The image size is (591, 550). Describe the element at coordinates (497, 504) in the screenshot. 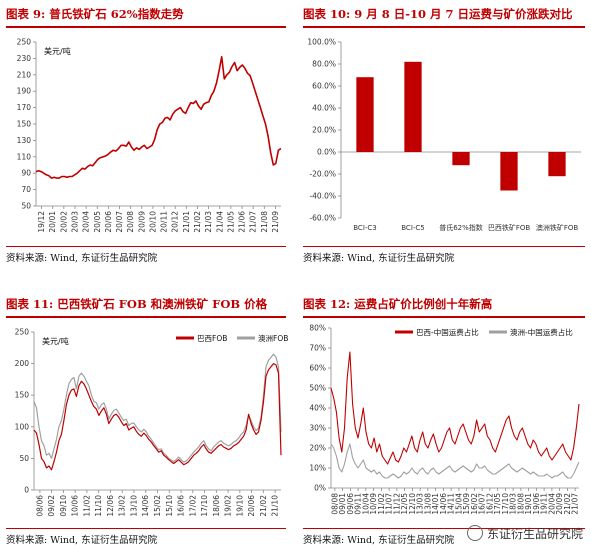

I see `x-tick-label: 17/05` at that location.